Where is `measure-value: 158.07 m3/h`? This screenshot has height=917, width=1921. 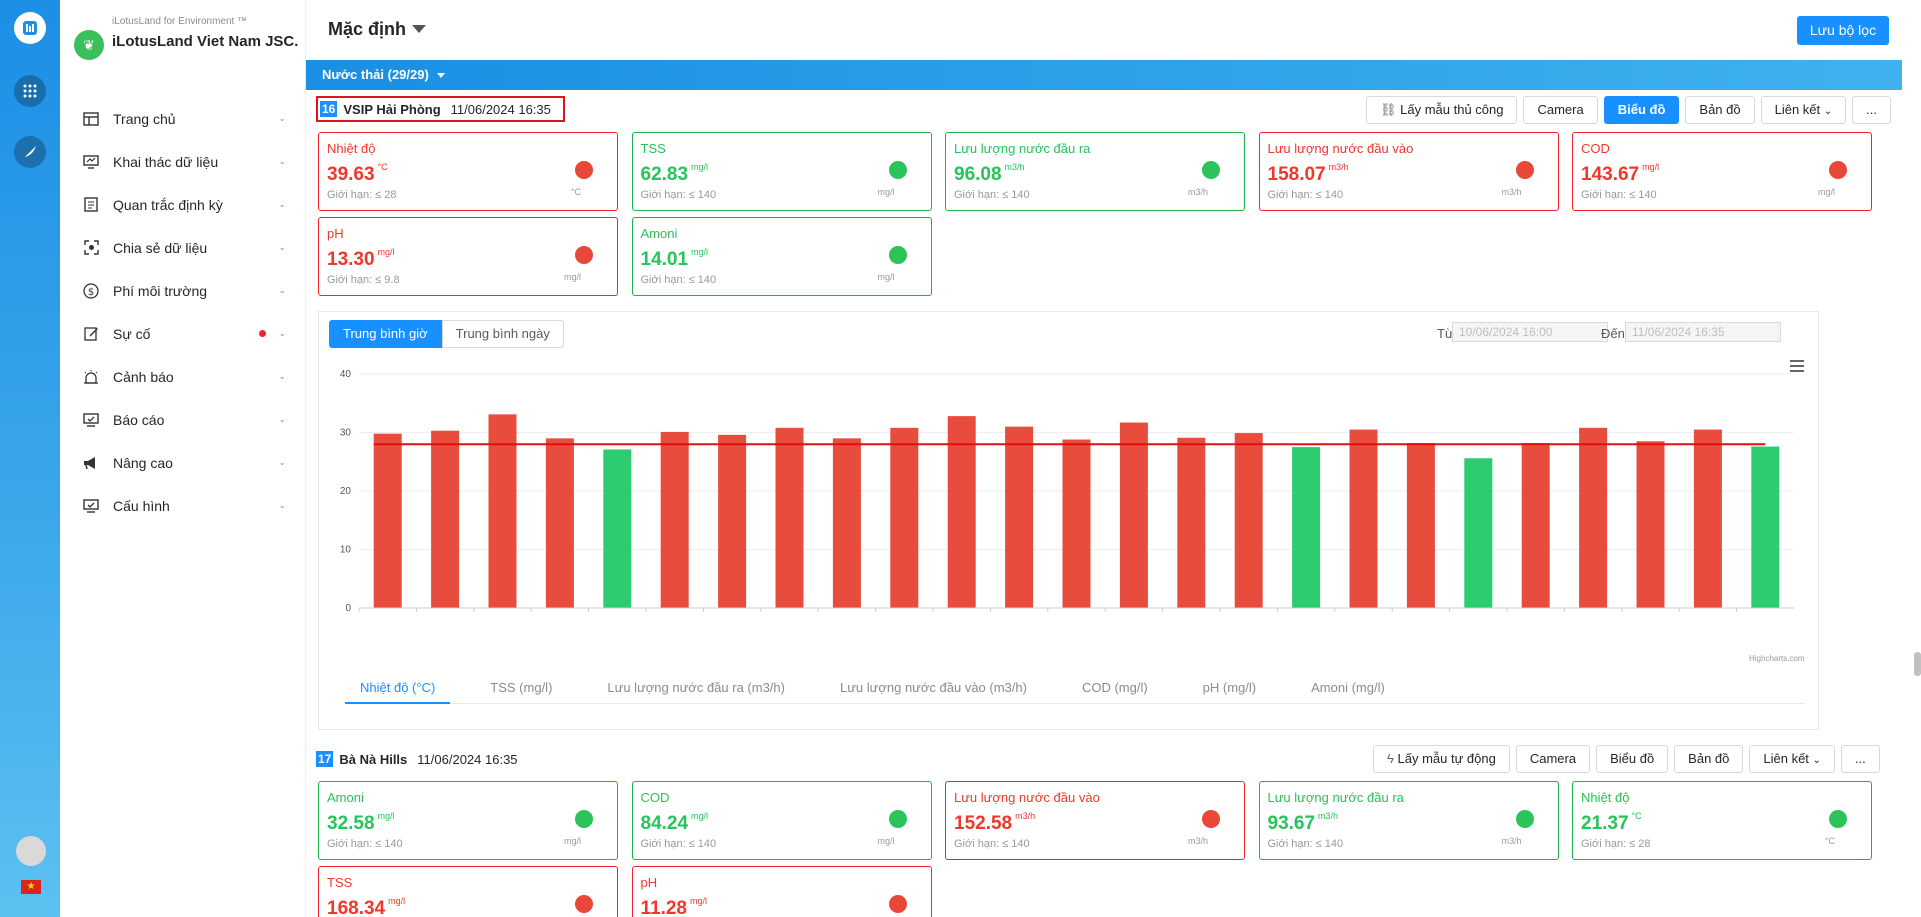
measure-value: 158.07 m3/h is located at coordinates (1308, 174).